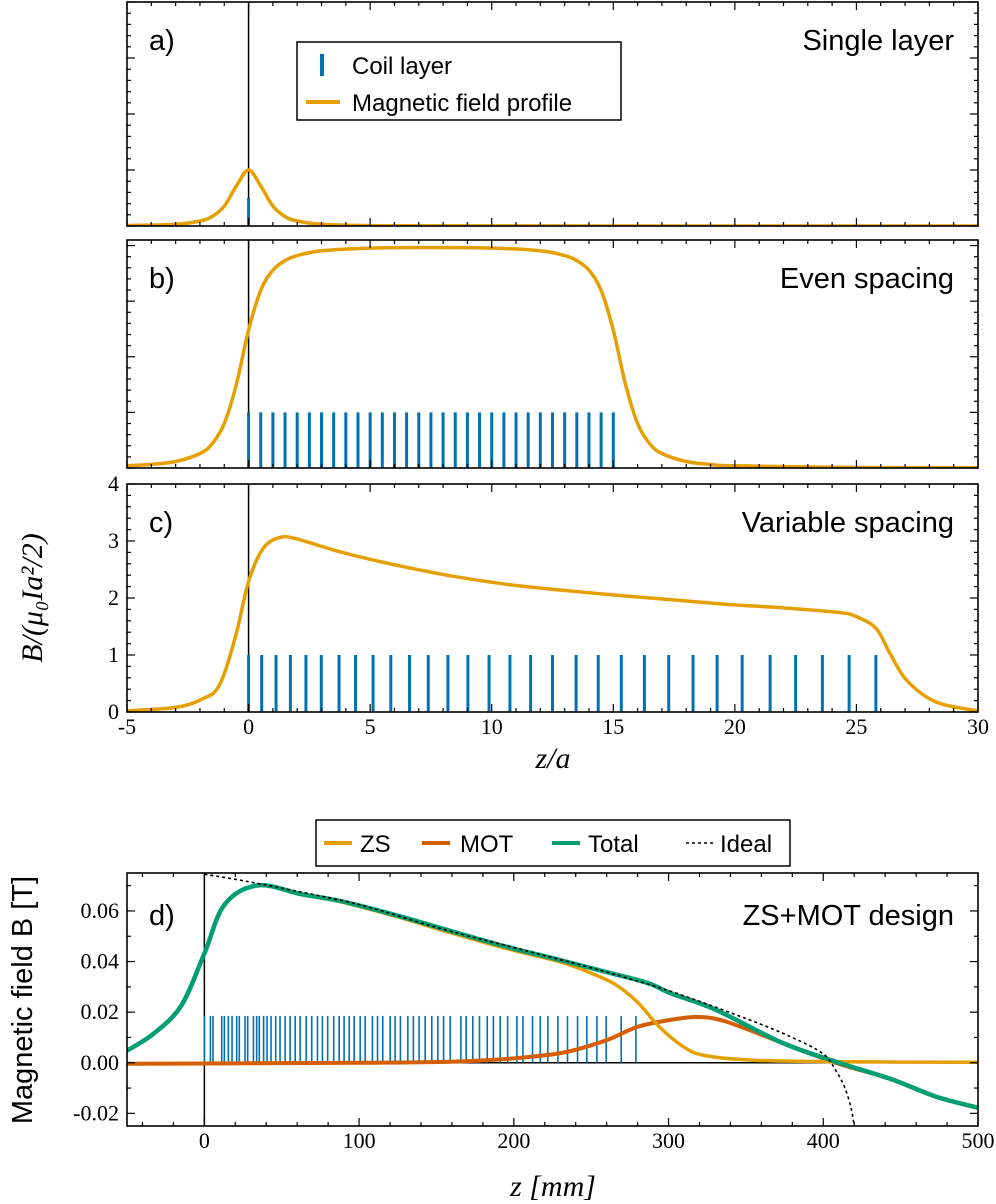  What do you see at coordinates (100, 1011) in the screenshot?
I see `y-tick-label: 0.02` at bounding box center [100, 1011].